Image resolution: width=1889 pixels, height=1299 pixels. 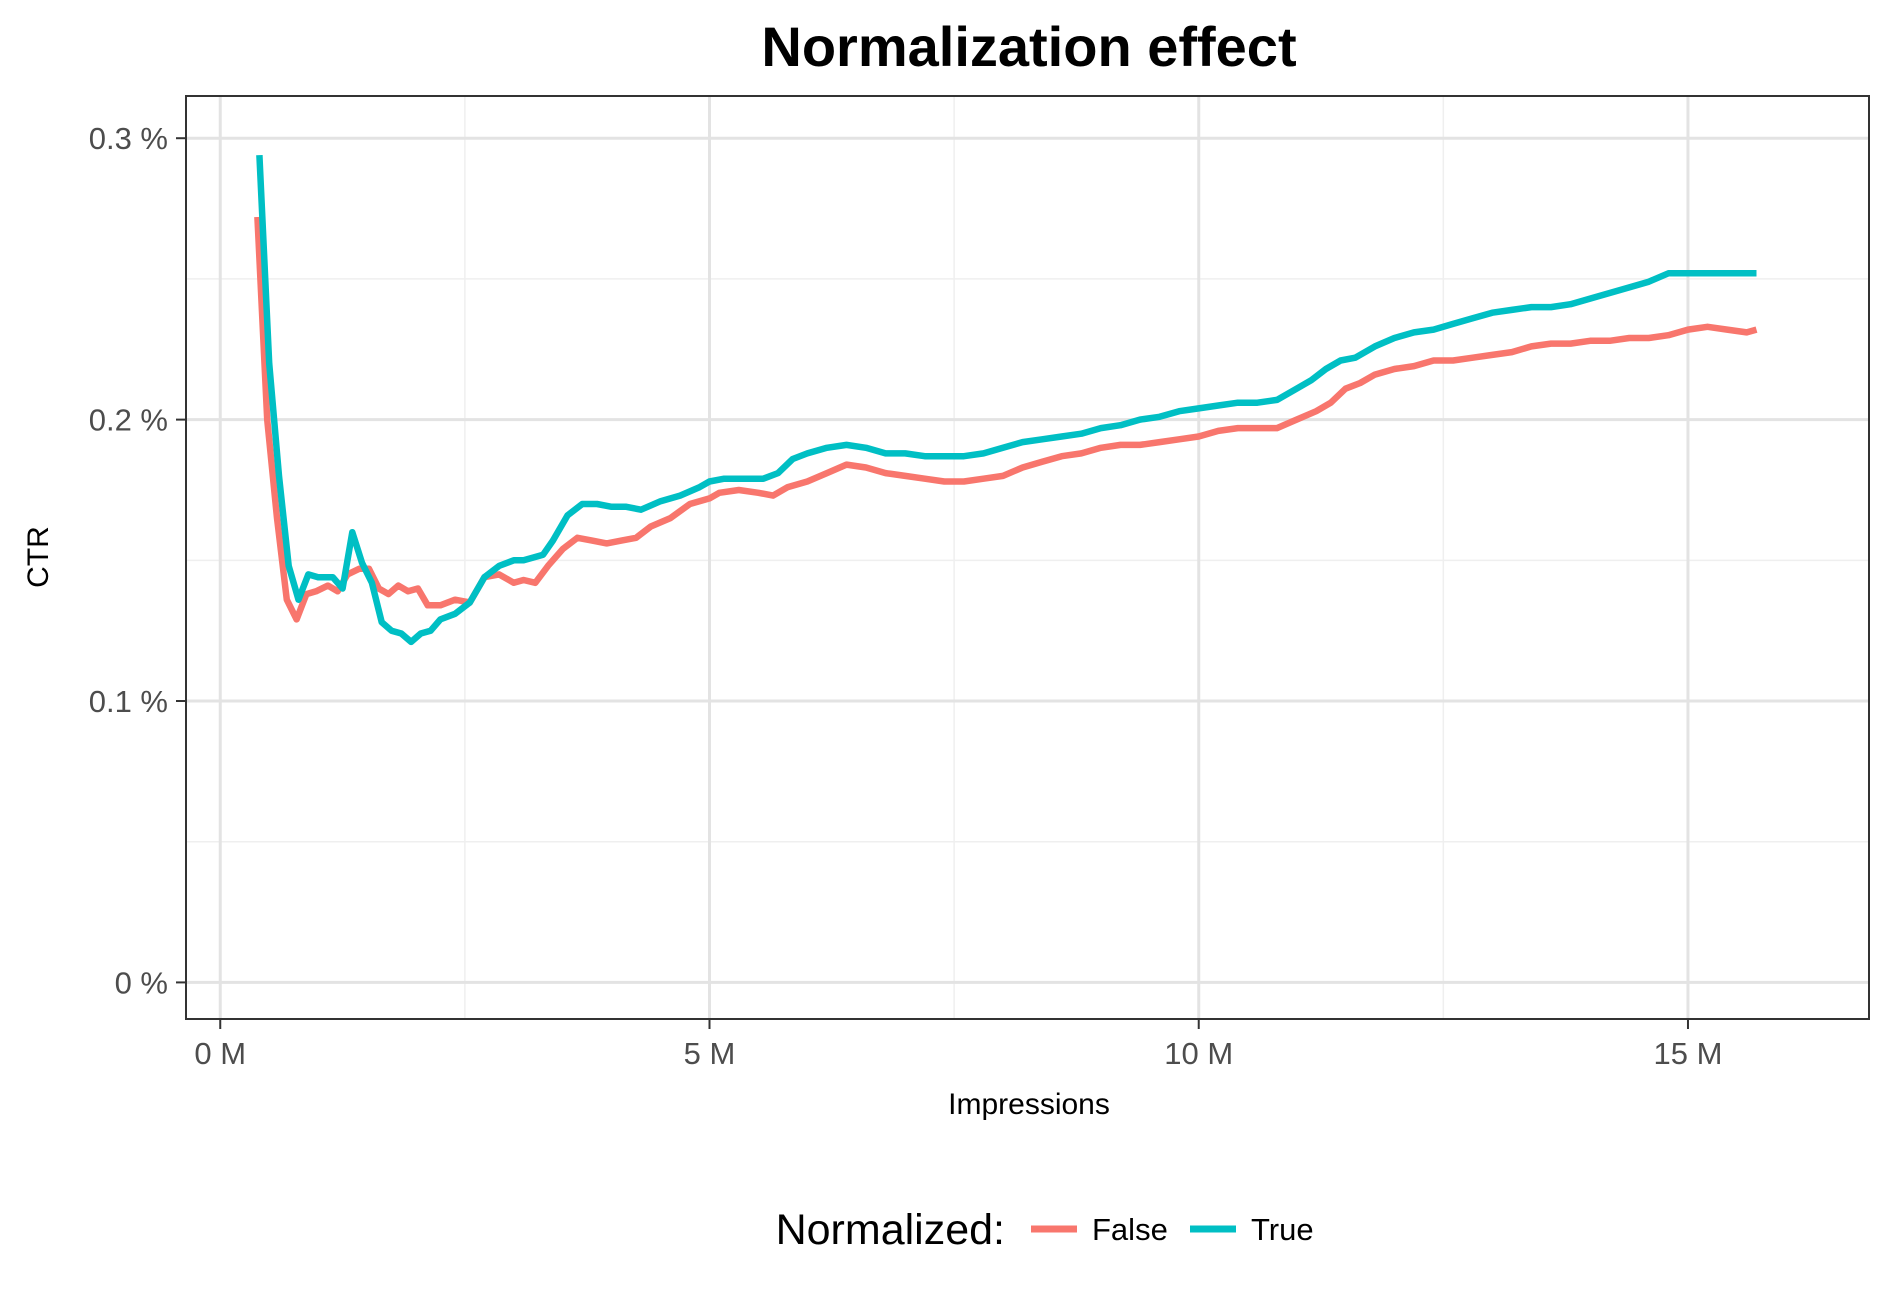 I want to click on chart-title: Normalization effect, so click(x=1028, y=46).